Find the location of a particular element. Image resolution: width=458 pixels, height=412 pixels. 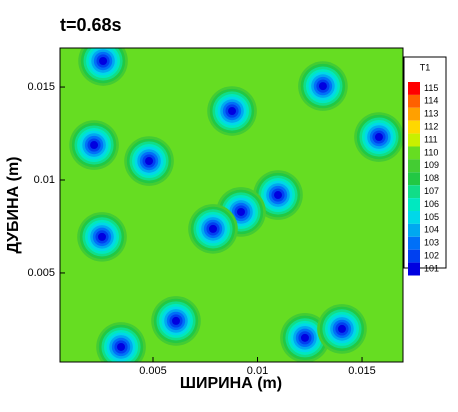

legend-label: 112 is located at coordinates (431, 127).